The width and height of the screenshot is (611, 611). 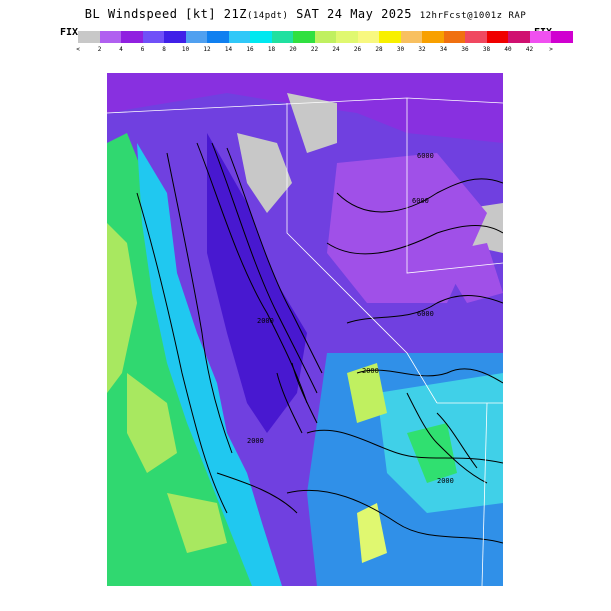 What do you see at coordinates (122, 308) in the screenshot?
I see `ocean-yellow-patch` at bounding box center [122, 308].